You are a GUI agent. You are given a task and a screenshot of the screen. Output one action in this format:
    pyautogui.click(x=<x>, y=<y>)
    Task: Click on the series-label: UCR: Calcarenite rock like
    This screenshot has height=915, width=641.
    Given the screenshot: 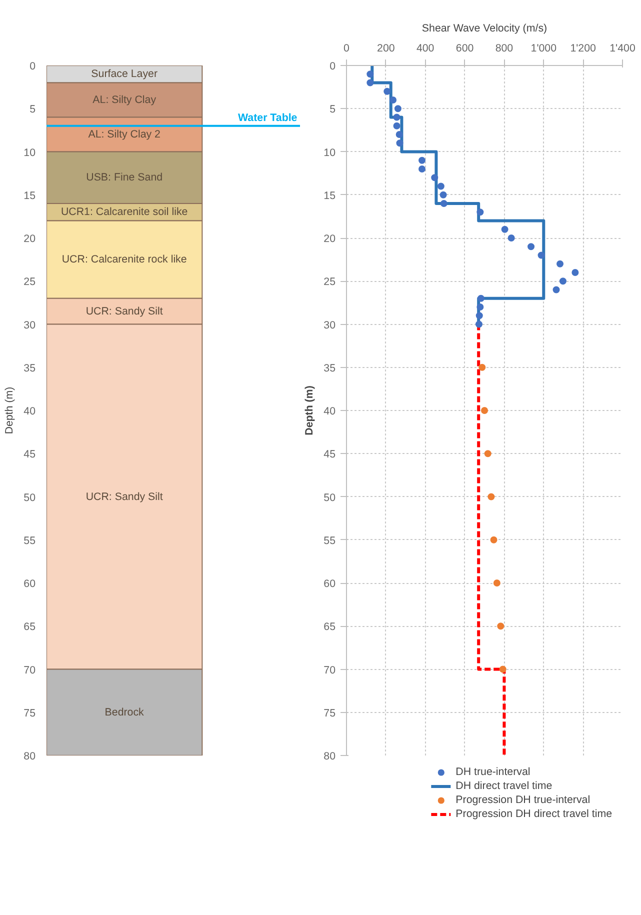 What is the action you would take?
    pyautogui.click(x=124, y=260)
    